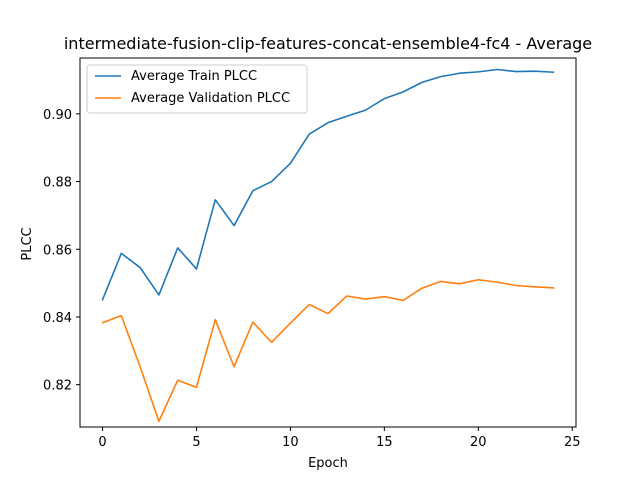 Image resolution: width=640 pixels, height=480 pixels. What do you see at coordinates (57, 115) in the screenshot?
I see `y-tick-label: 0.90` at bounding box center [57, 115].